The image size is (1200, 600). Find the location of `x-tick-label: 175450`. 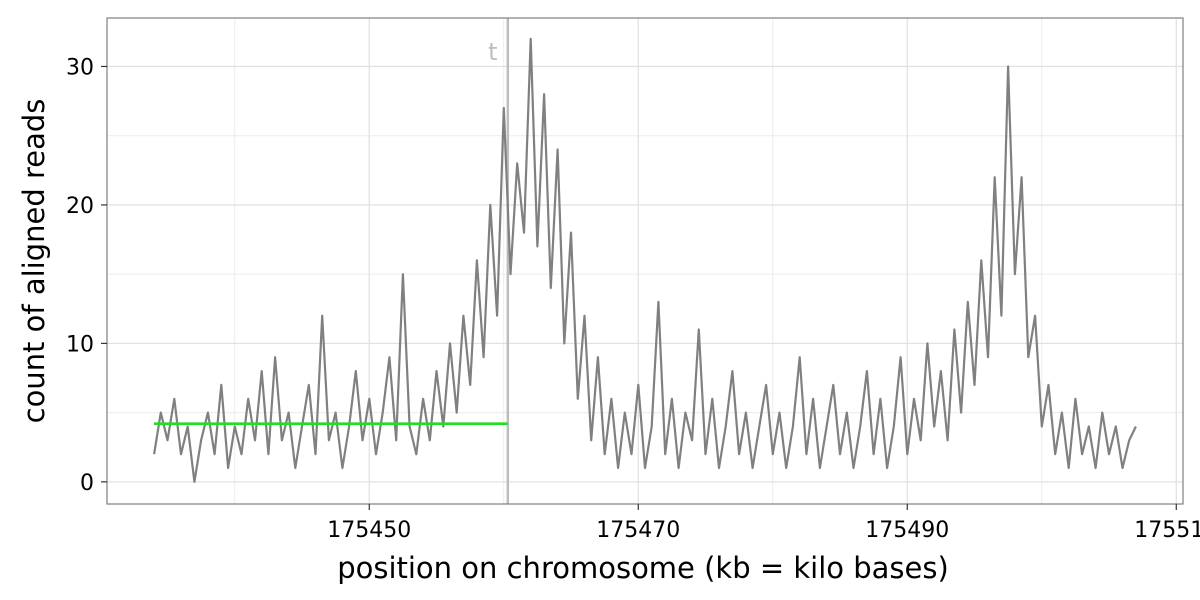

x-tick-label: 175450 is located at coordinates (369, 530).